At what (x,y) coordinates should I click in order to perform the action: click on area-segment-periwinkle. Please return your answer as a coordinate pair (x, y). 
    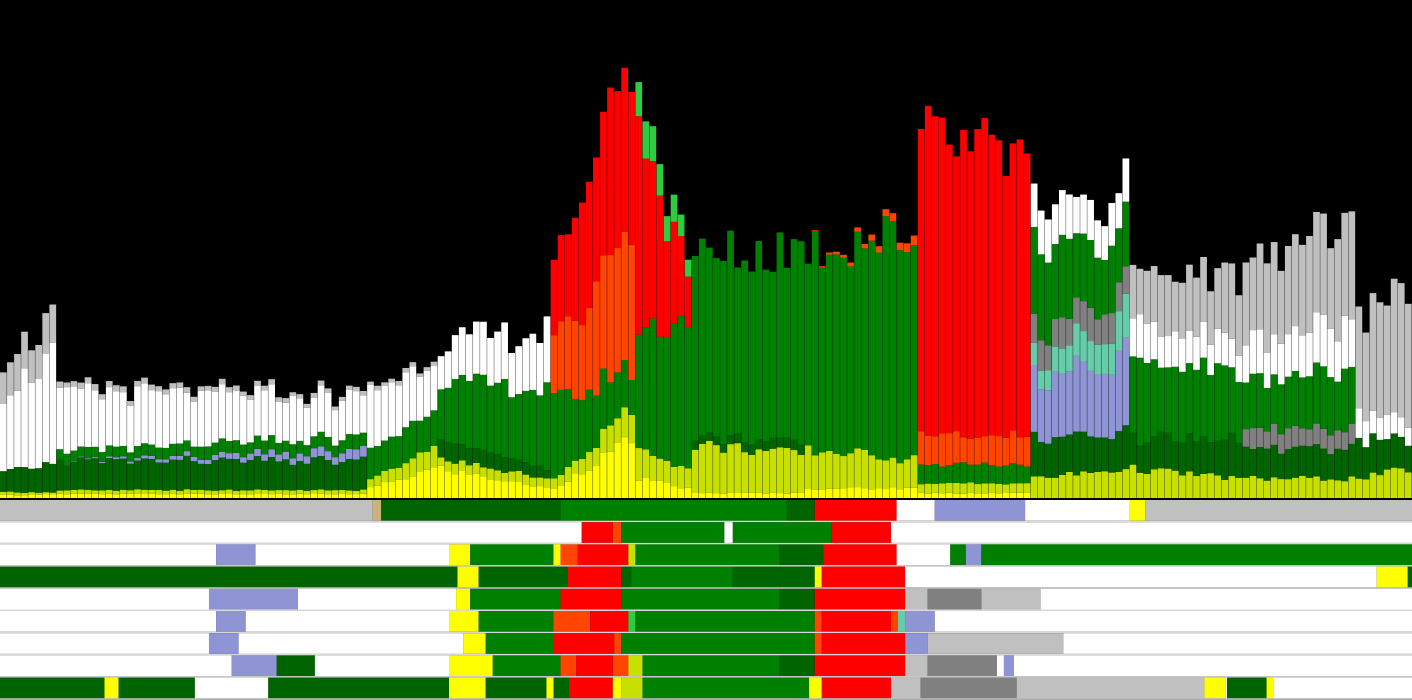
    Looking at the image, I should click on (229, 456).